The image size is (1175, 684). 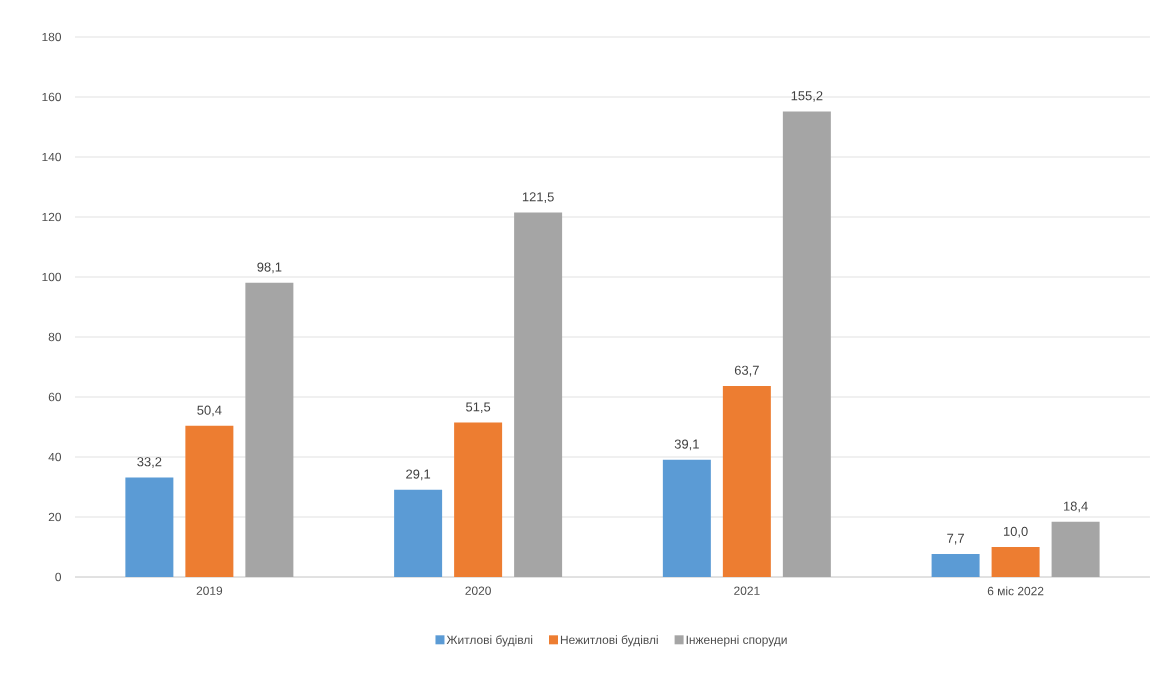 What do you see at coordinates (955, 539) in the screenshot?
I see `data-label: 7,7` at bounding box center [955, 539].